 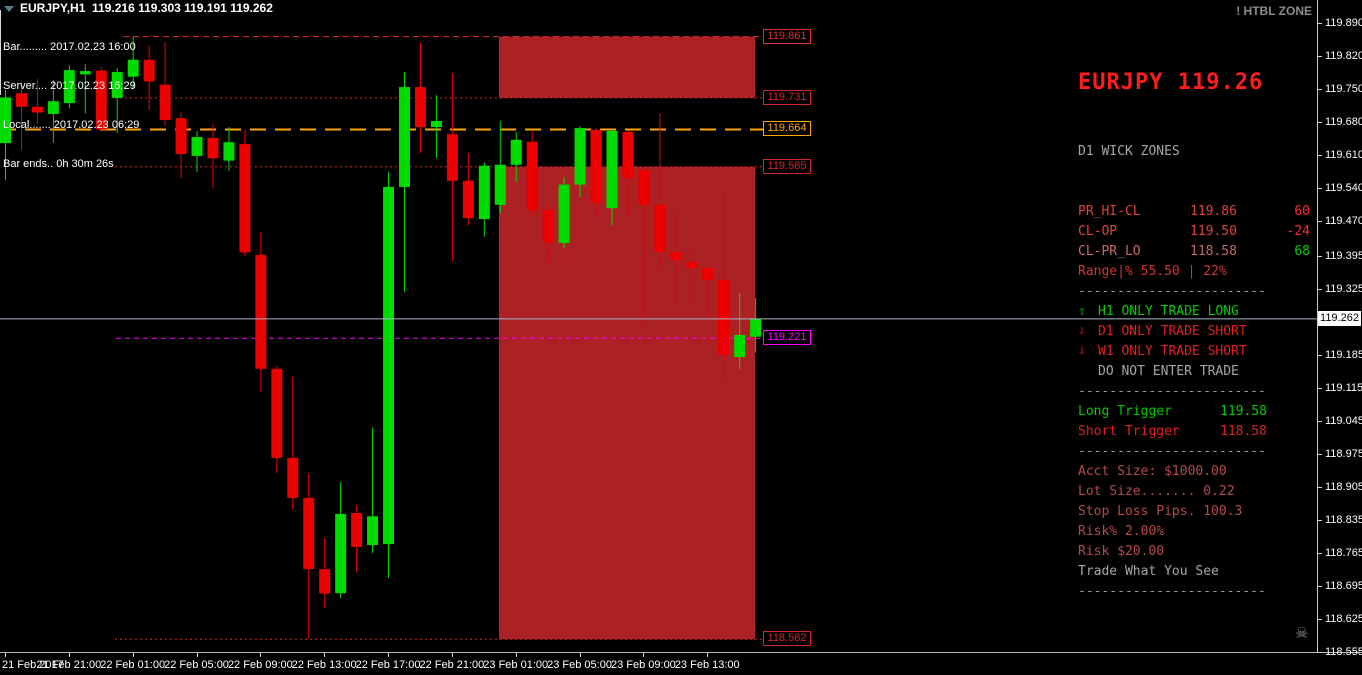 I want to click on price-axis-label: 118.625, so click(x=1343, y=619).